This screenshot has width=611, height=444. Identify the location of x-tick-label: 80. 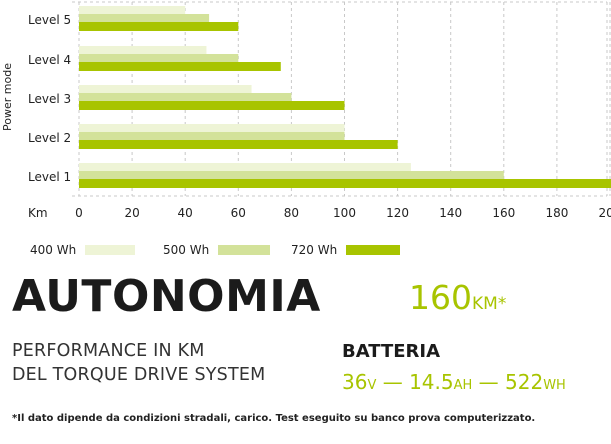
(291, 213).